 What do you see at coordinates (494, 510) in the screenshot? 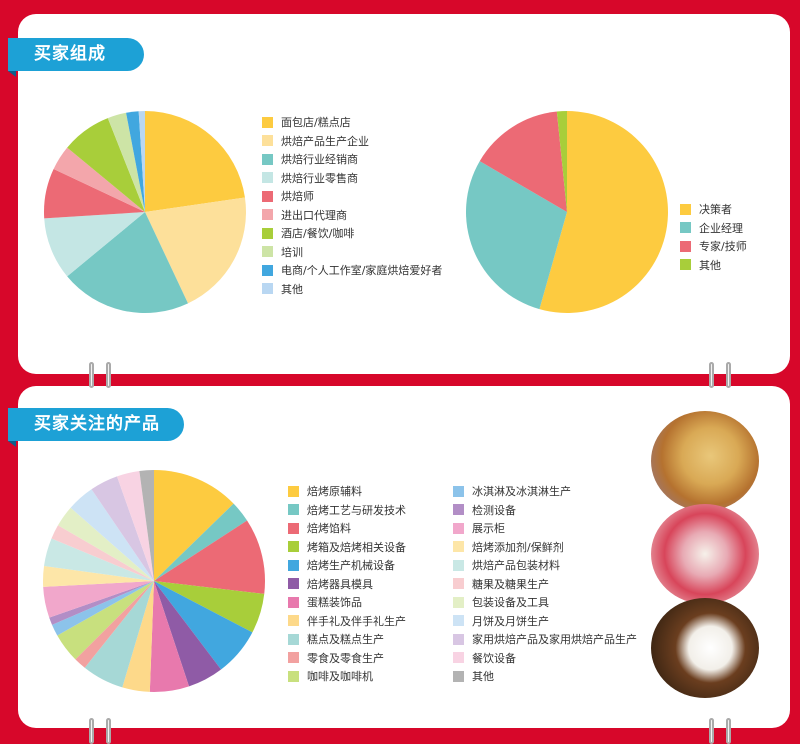
I see `legend-label: 检测设备` at bounding box center [494, 510].